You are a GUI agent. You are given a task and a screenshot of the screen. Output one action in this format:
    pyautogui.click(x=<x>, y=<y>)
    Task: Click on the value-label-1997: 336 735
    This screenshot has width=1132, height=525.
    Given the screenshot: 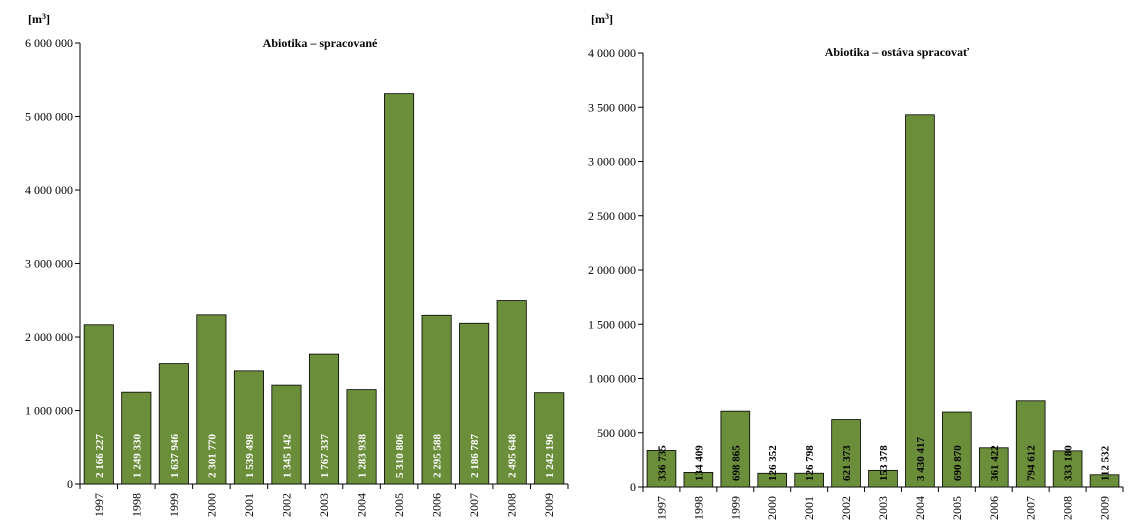 What is the action you would take?
    pyautogui.click(x=662, y=463)
    